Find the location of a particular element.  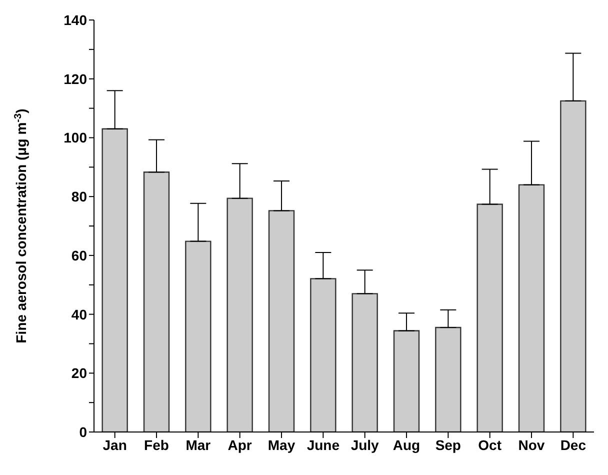

x-tick-label: Nov is located at coordinates (531, 444).